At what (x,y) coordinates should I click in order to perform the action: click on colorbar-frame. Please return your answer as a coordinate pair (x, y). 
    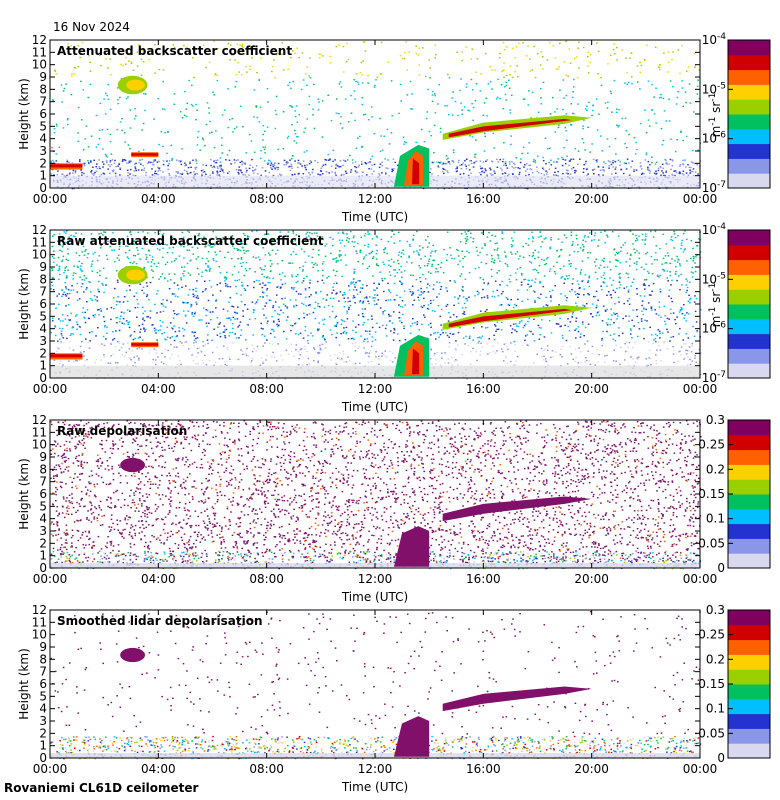
    Looking at the image, I should click on (749, 304).